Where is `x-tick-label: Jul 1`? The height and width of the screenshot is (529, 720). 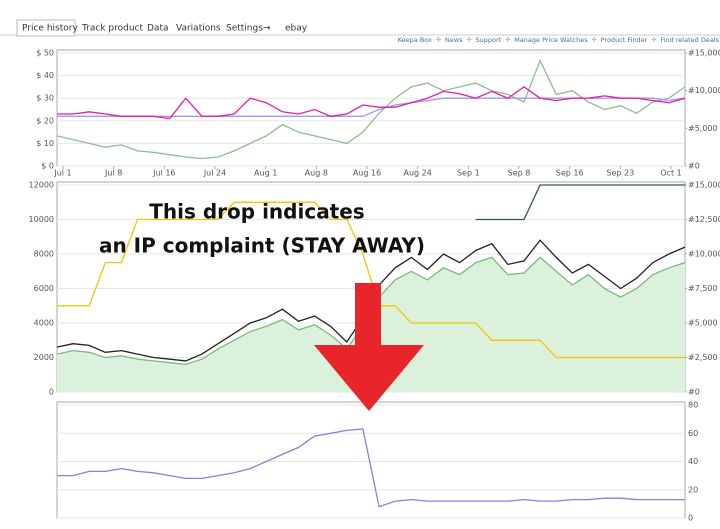
x-tick-label: Jul 1 is located at coordinates (62, 173).